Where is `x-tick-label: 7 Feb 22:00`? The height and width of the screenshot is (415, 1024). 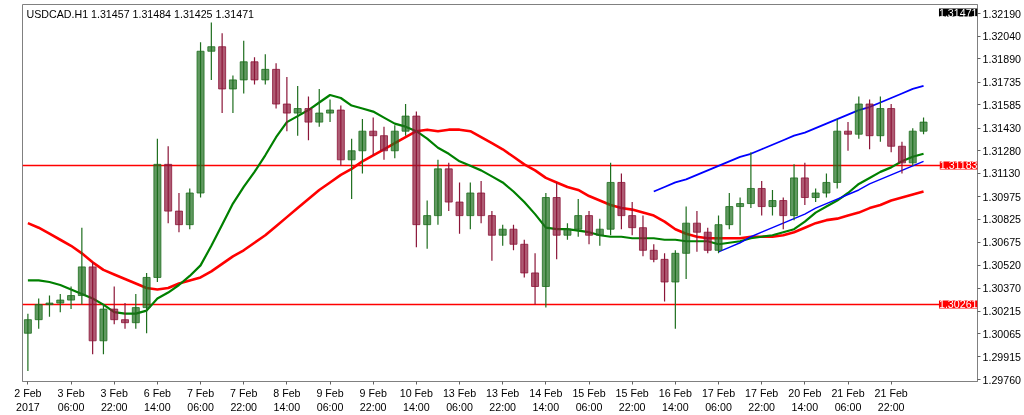
x-tick-label: 7 Feb 22:00 is located at coordinates (244, 399).